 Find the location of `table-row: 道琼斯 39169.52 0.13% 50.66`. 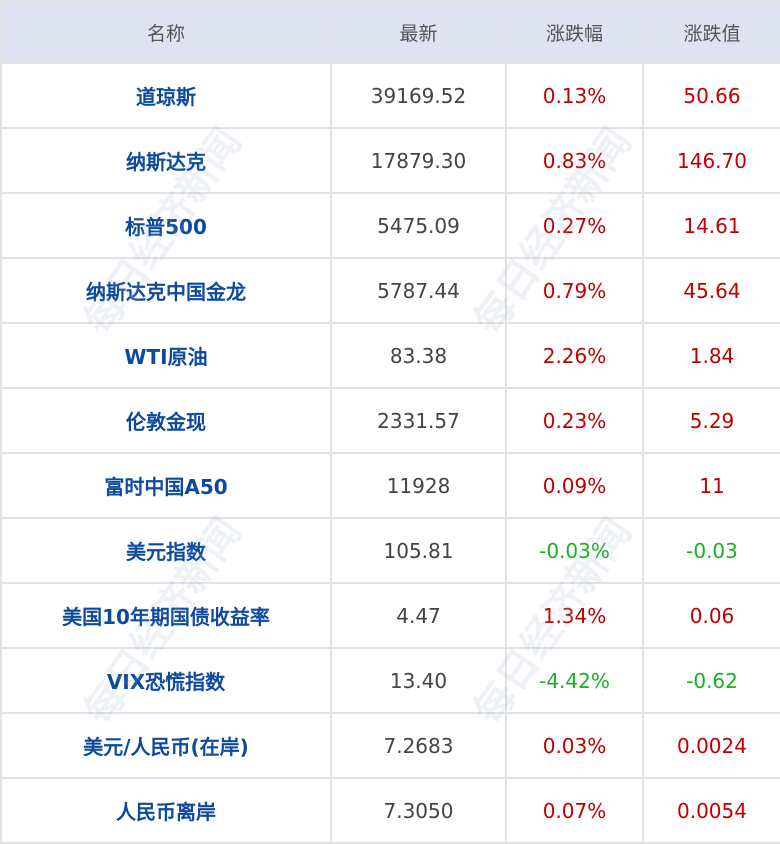

table-row: 道琼斯 39169.52 0.13% 50.66 is located at coordinates (390, 95).